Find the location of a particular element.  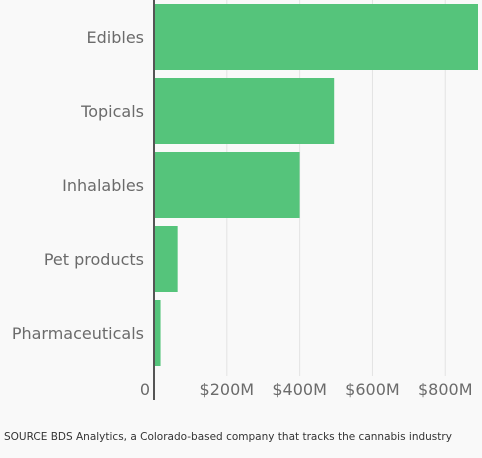

x-tick-label-600: $600M is located at coordinates (372, 389).